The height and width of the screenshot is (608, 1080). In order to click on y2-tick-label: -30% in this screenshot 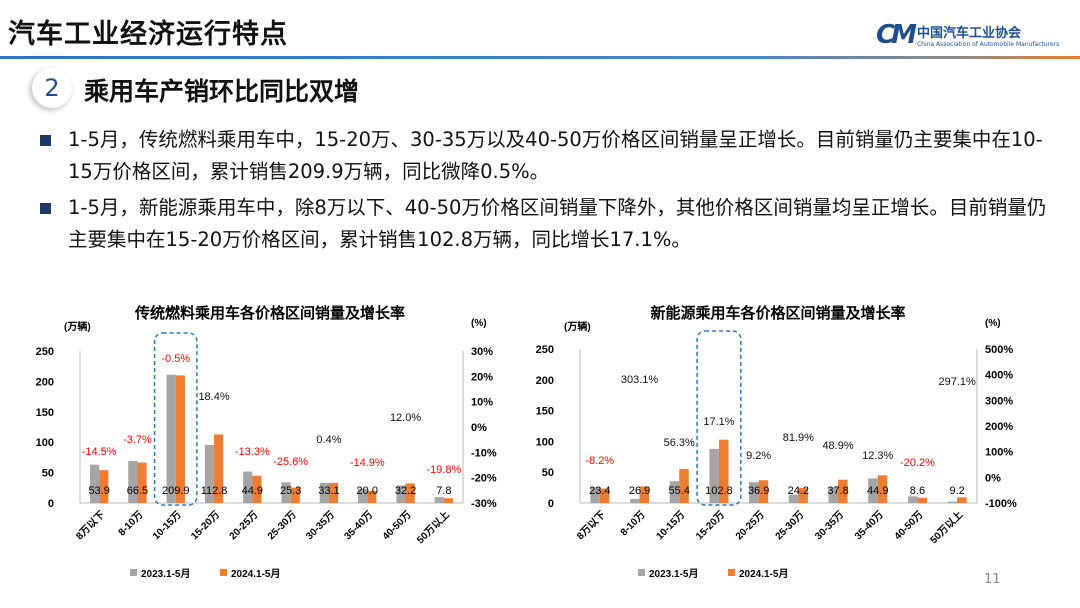, I will do `click(484, 504)`.